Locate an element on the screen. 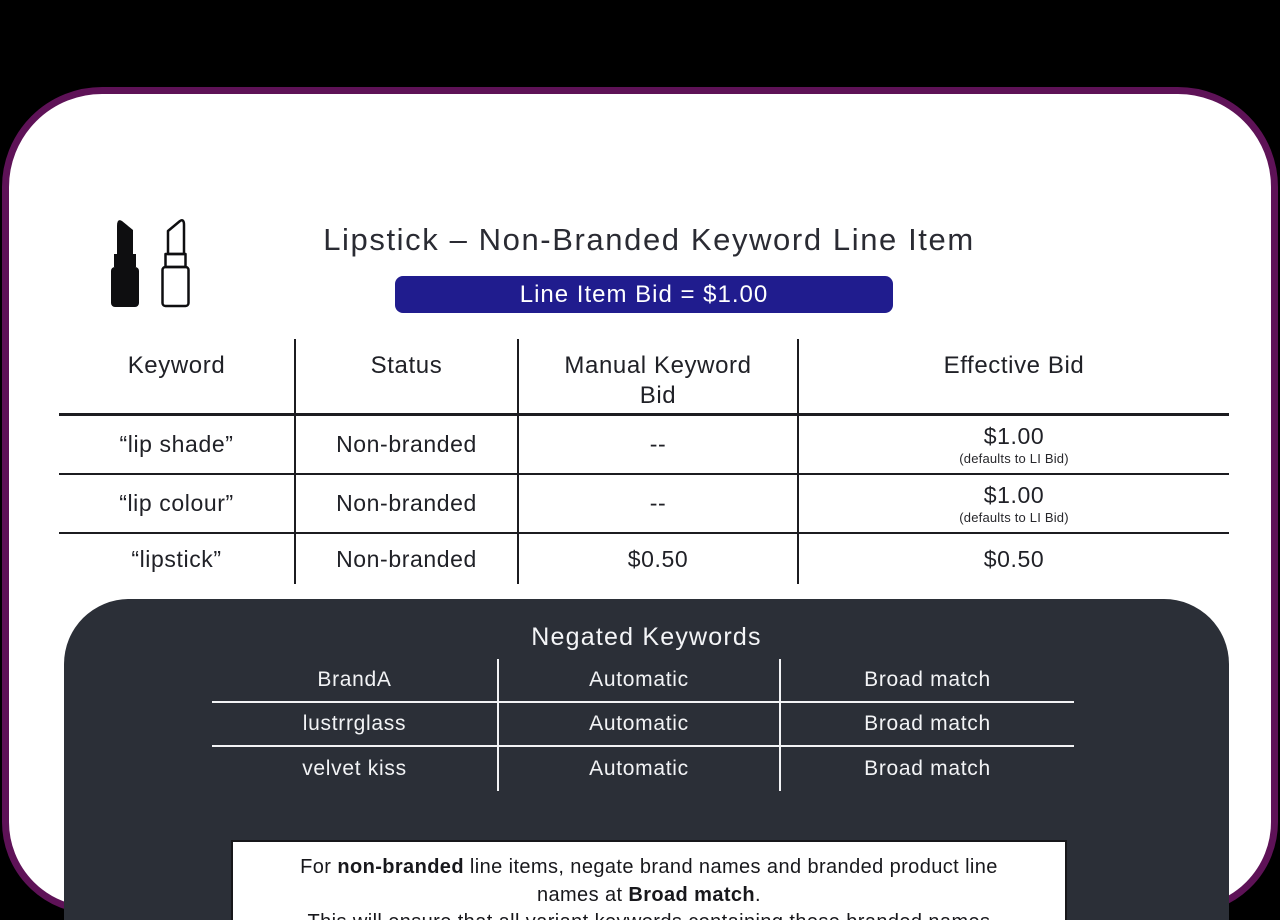 This screenshot has width=1280, height=920. lipstick-filled-icon is located at coordinates (125, 262).